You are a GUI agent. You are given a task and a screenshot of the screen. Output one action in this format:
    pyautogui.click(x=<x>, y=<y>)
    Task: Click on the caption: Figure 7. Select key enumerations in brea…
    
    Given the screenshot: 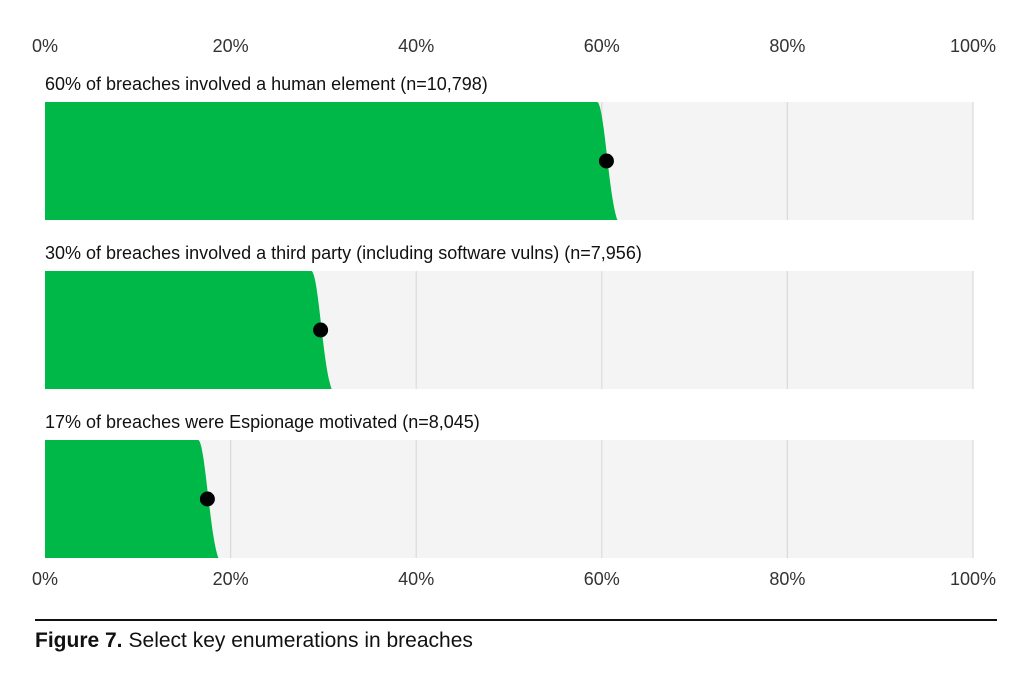 What is the action you would take?
    pyautogui.click(x=254, y=640)
    